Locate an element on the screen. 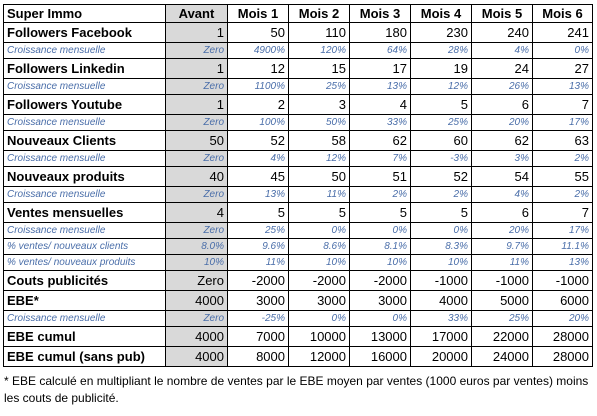 Image resolution: width=597 pixels, height=416 pixels. value-cell: -2000 is located at coordinates (258, 280).